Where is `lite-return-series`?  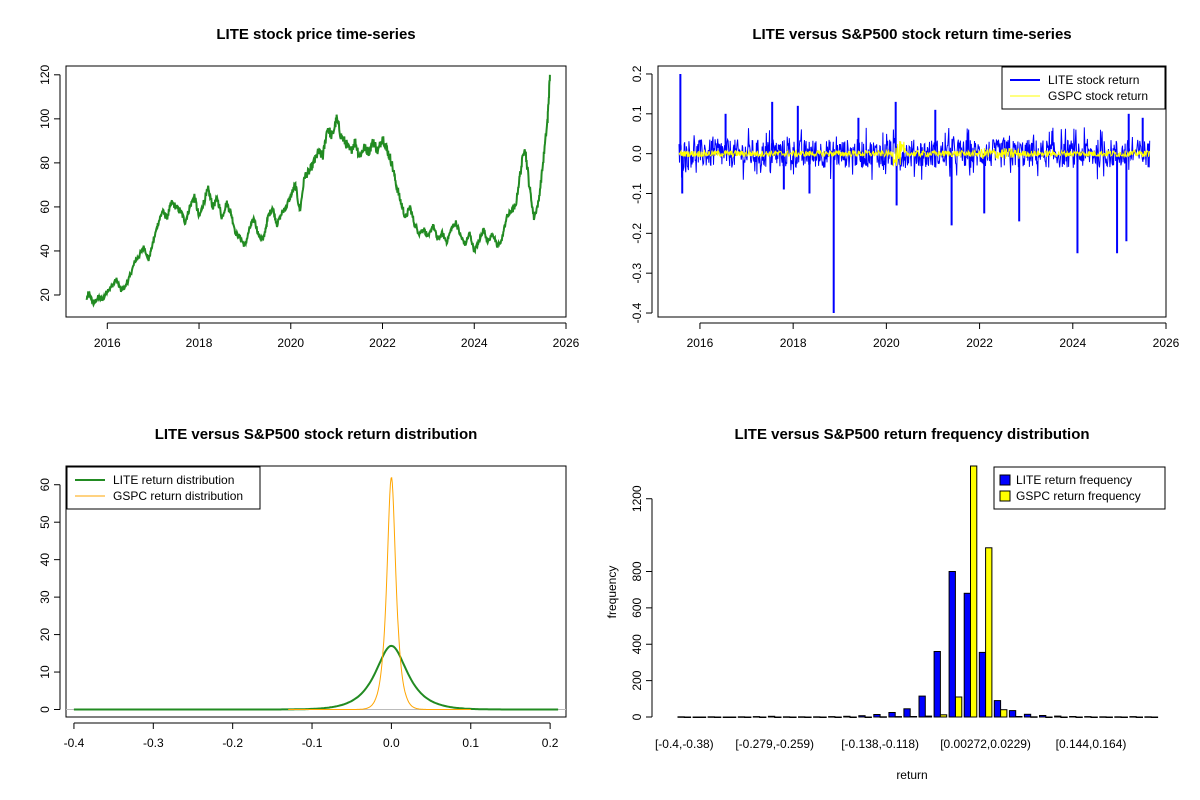
lite-return-series is located at coordinates (914, 153).